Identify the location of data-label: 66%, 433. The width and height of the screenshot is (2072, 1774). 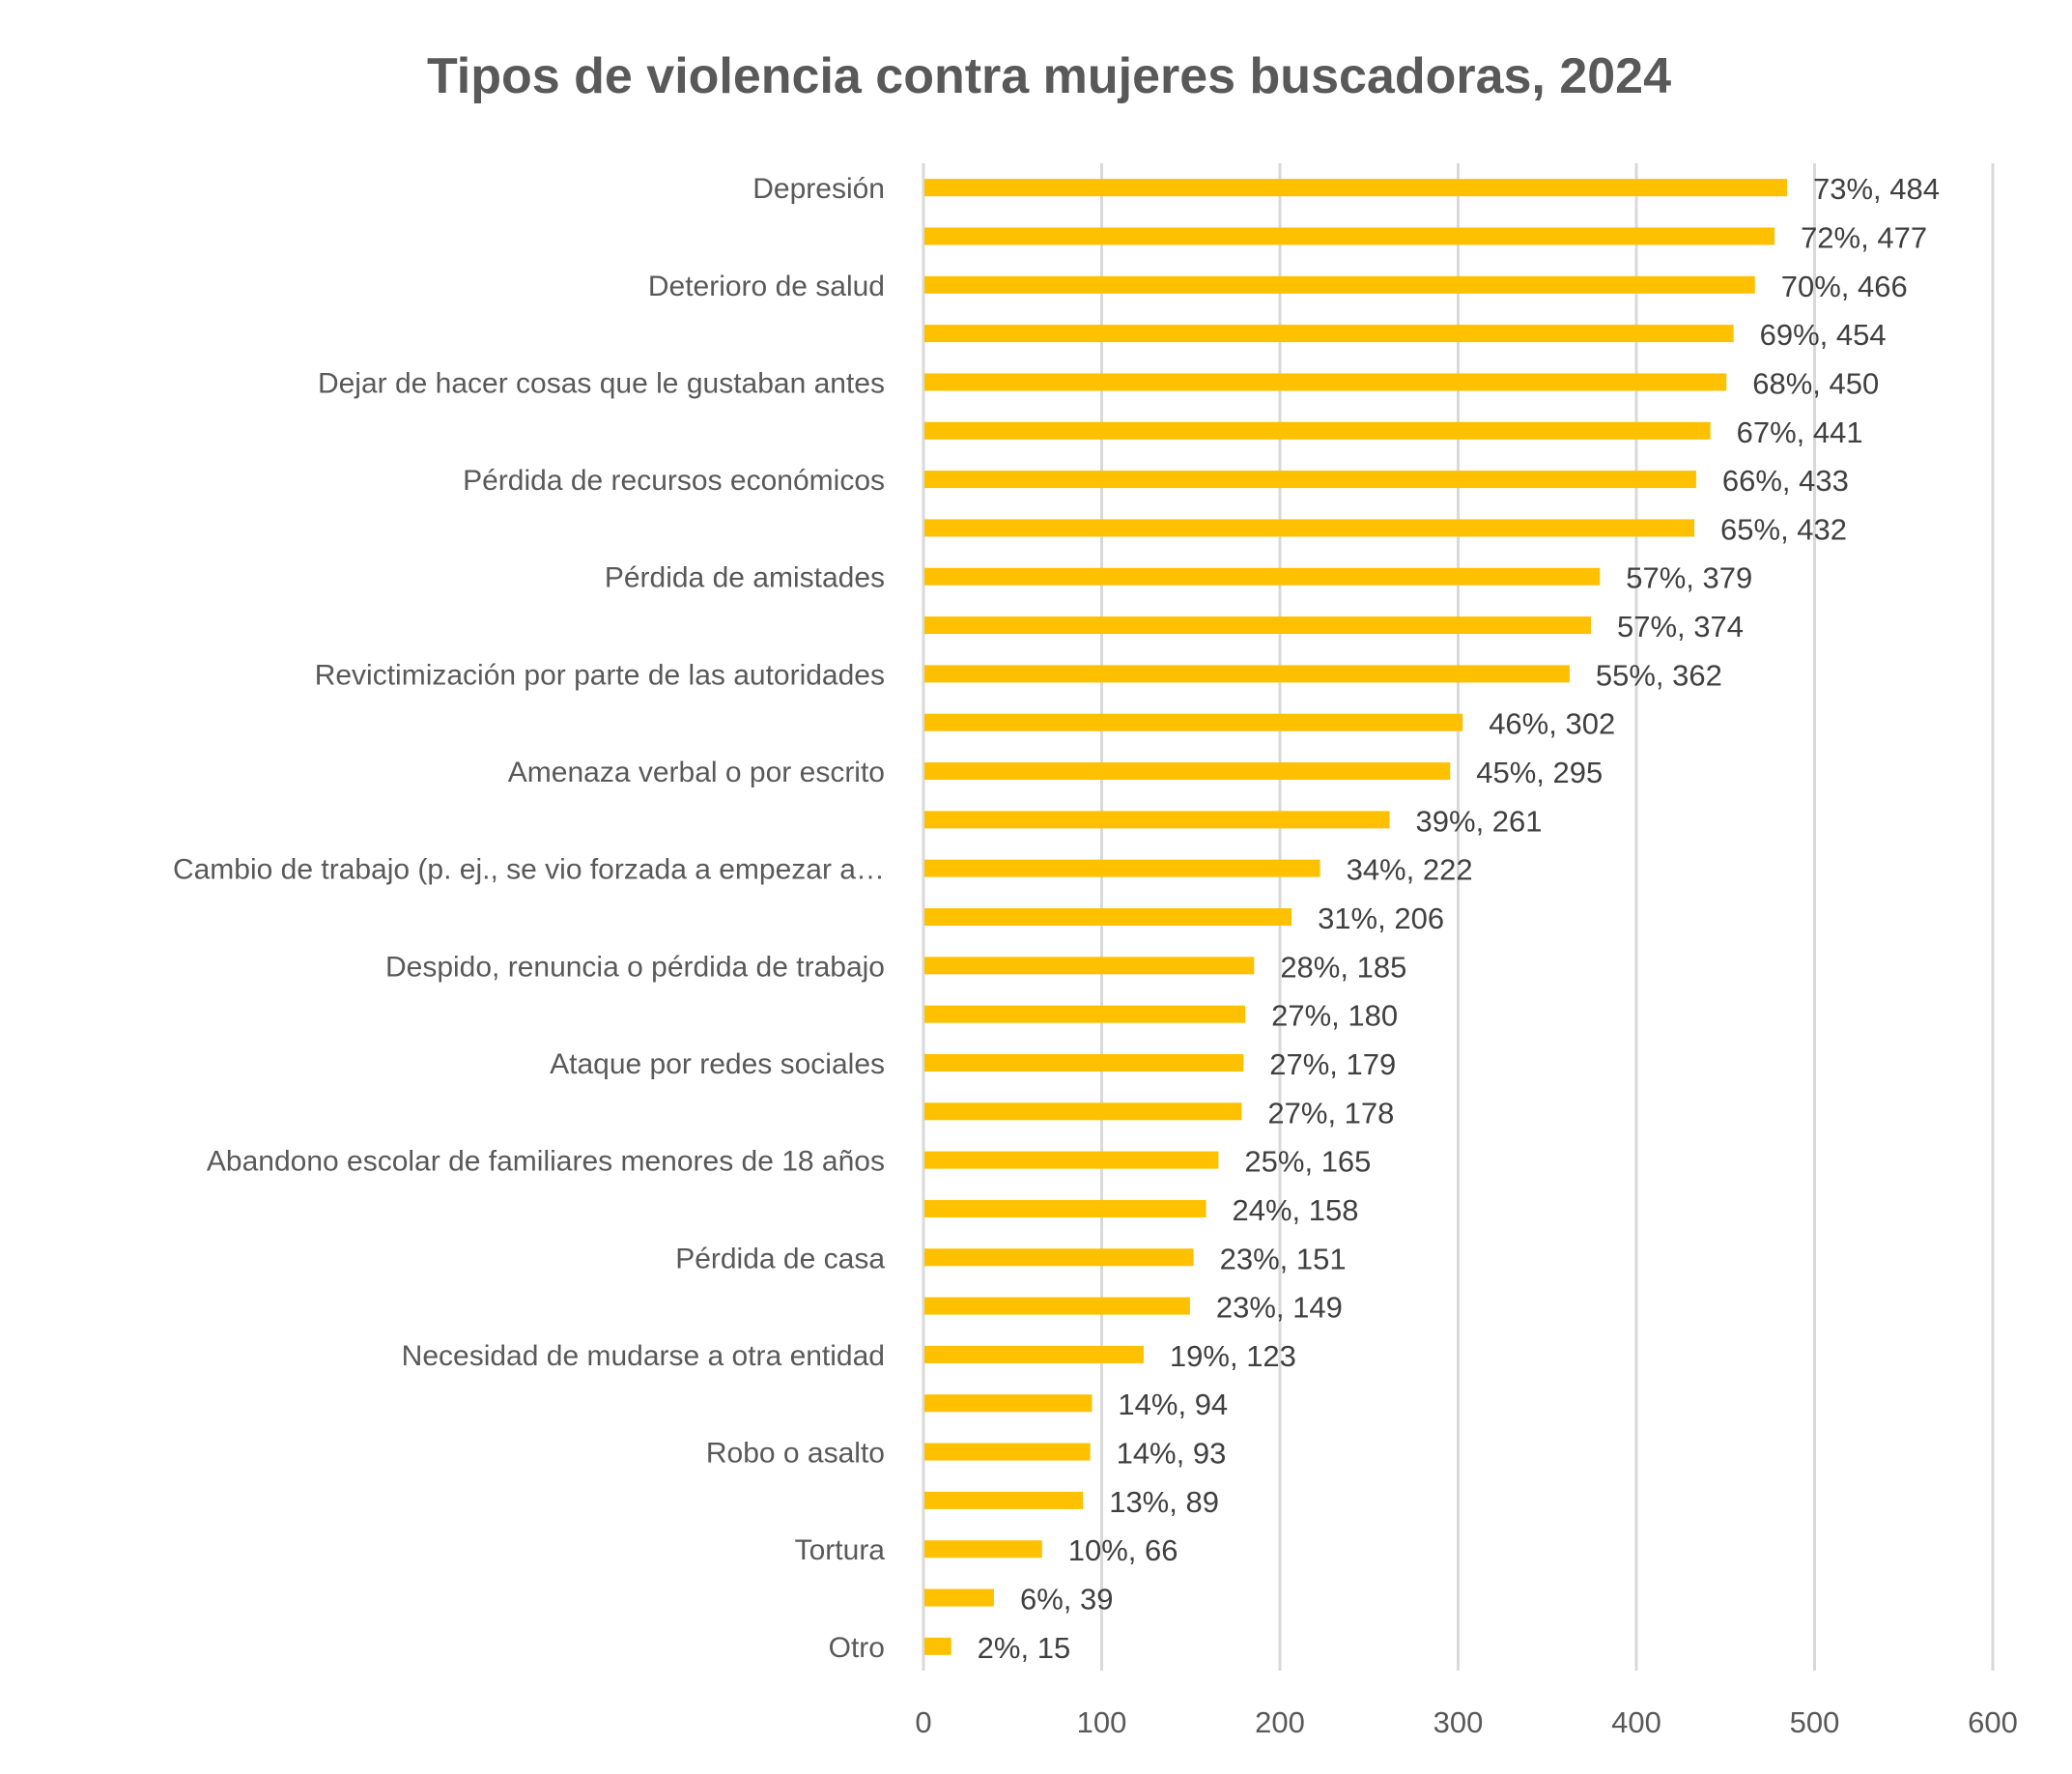
(1785, 481).